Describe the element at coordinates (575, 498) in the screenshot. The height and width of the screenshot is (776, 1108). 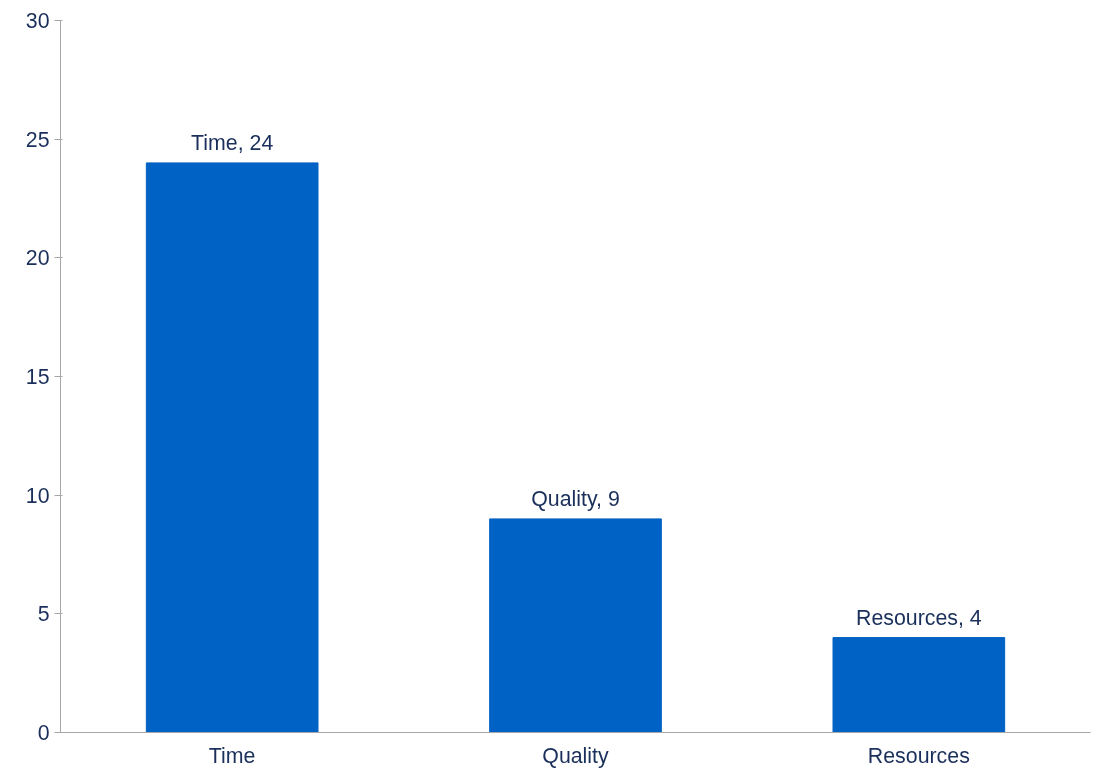
I see `data-label: Quality, 9` at that location.